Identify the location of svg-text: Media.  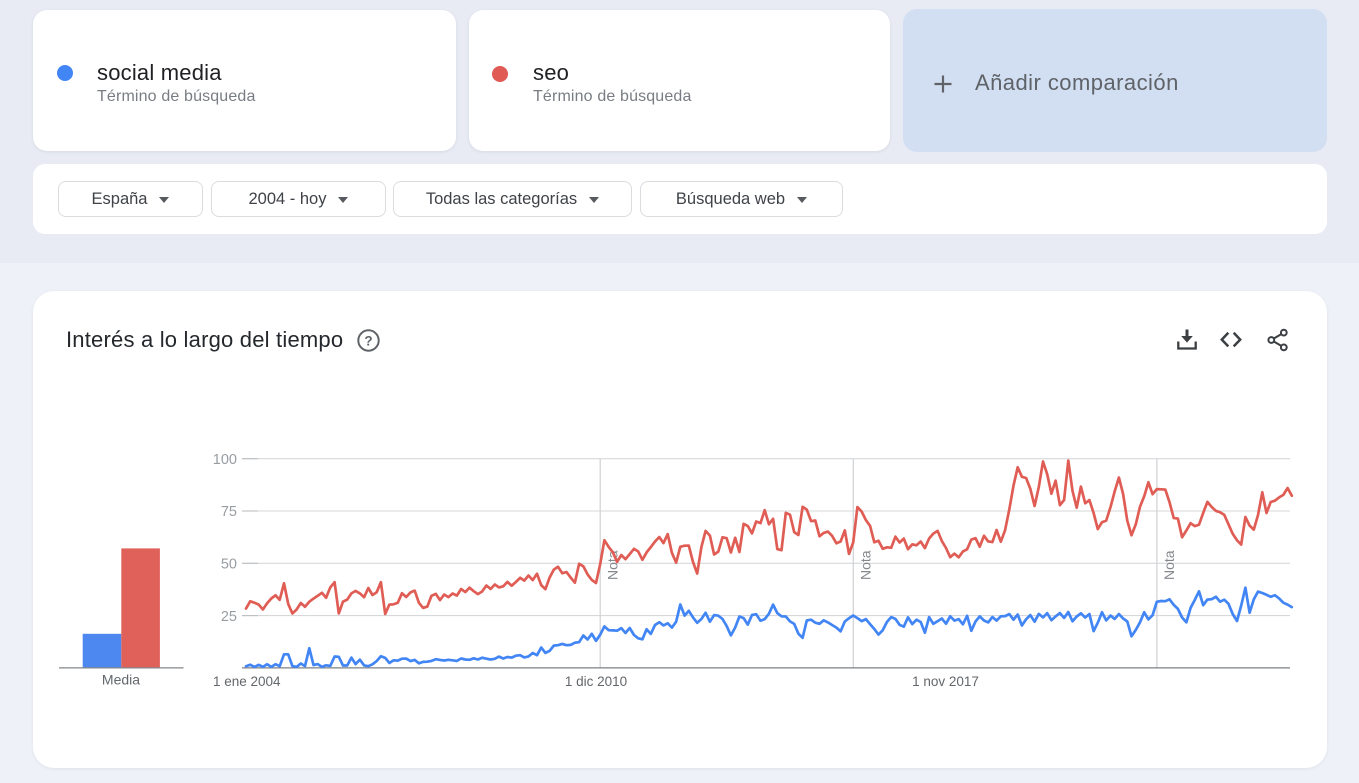
(121, 680).